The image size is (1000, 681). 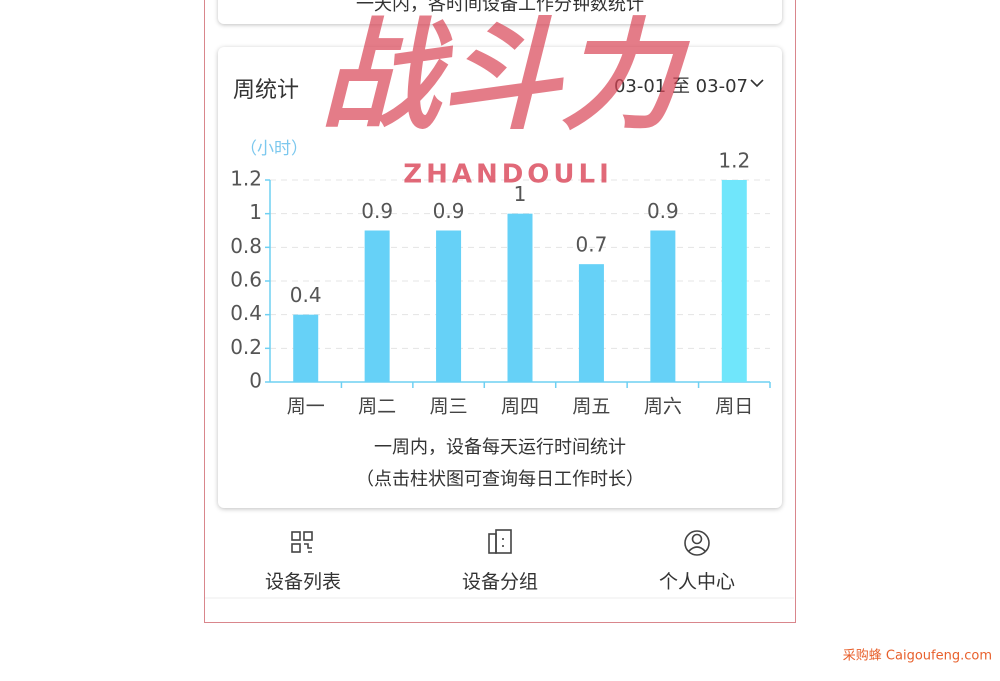 What do you see at coordinates (449, 407) in the screenshot?
I see `x-tick-label: 周三` at bounding box center [449, 407].